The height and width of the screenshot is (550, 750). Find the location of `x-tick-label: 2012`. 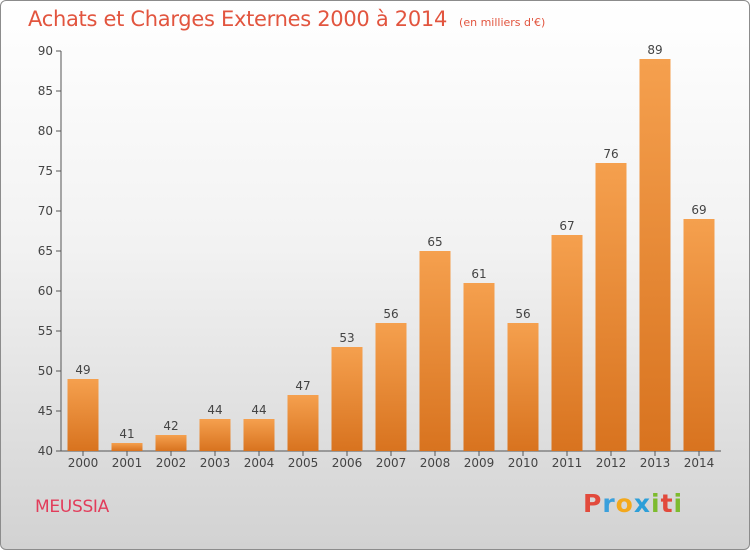

x-tick-label: 2012 is located at coordinates (611, 463).